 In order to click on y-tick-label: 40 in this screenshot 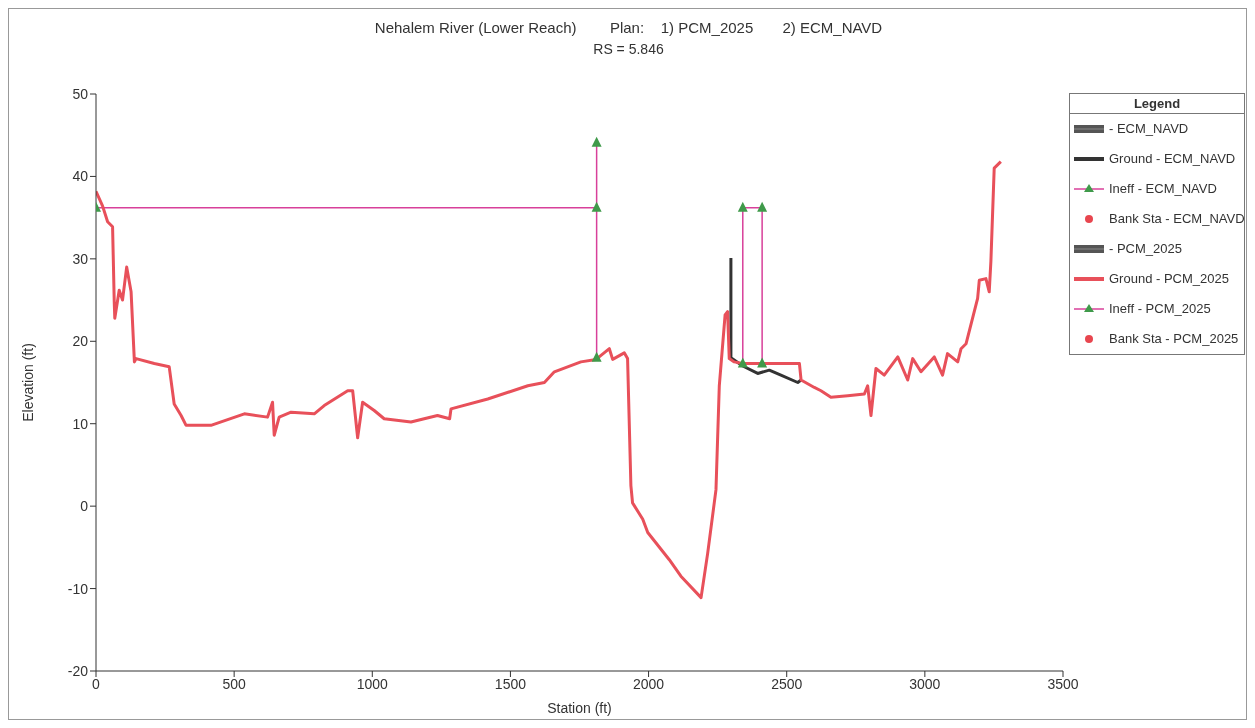, I will do `click(80, 176)`.